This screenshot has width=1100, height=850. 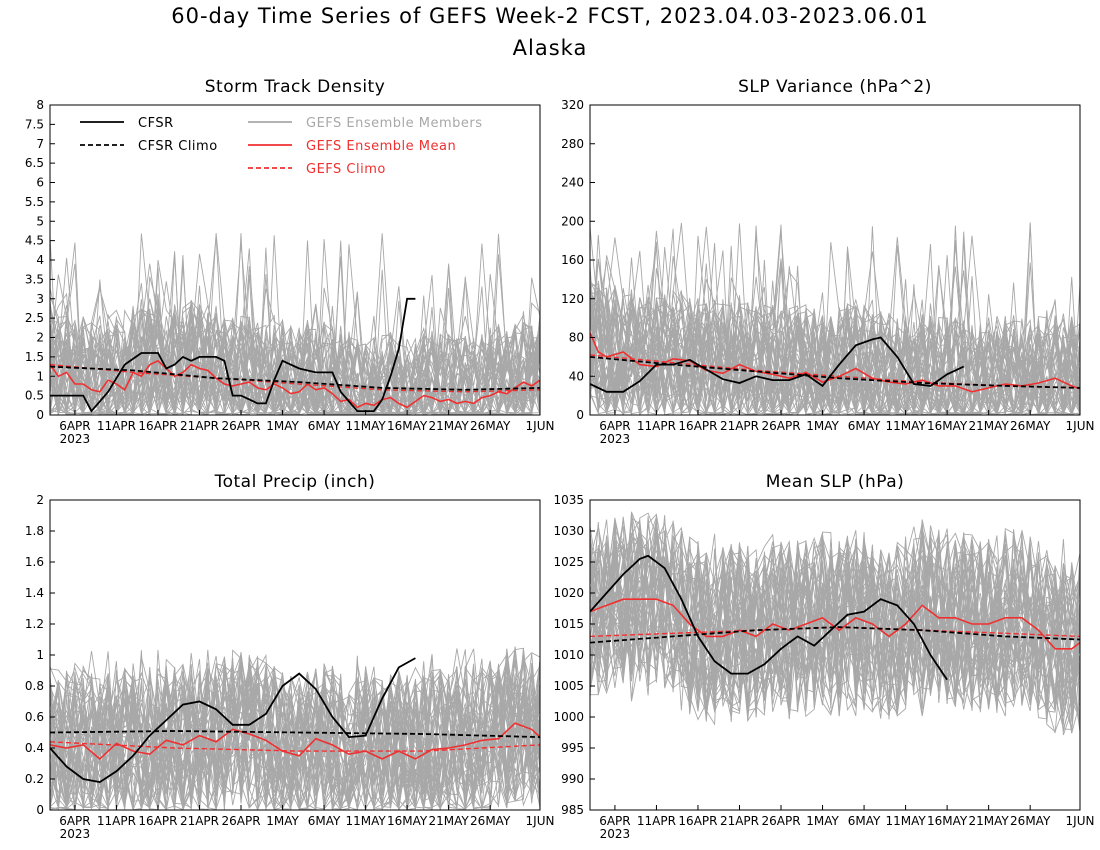 I want to click on x-tick-label: 11MAY, so click(x=905, y=821).